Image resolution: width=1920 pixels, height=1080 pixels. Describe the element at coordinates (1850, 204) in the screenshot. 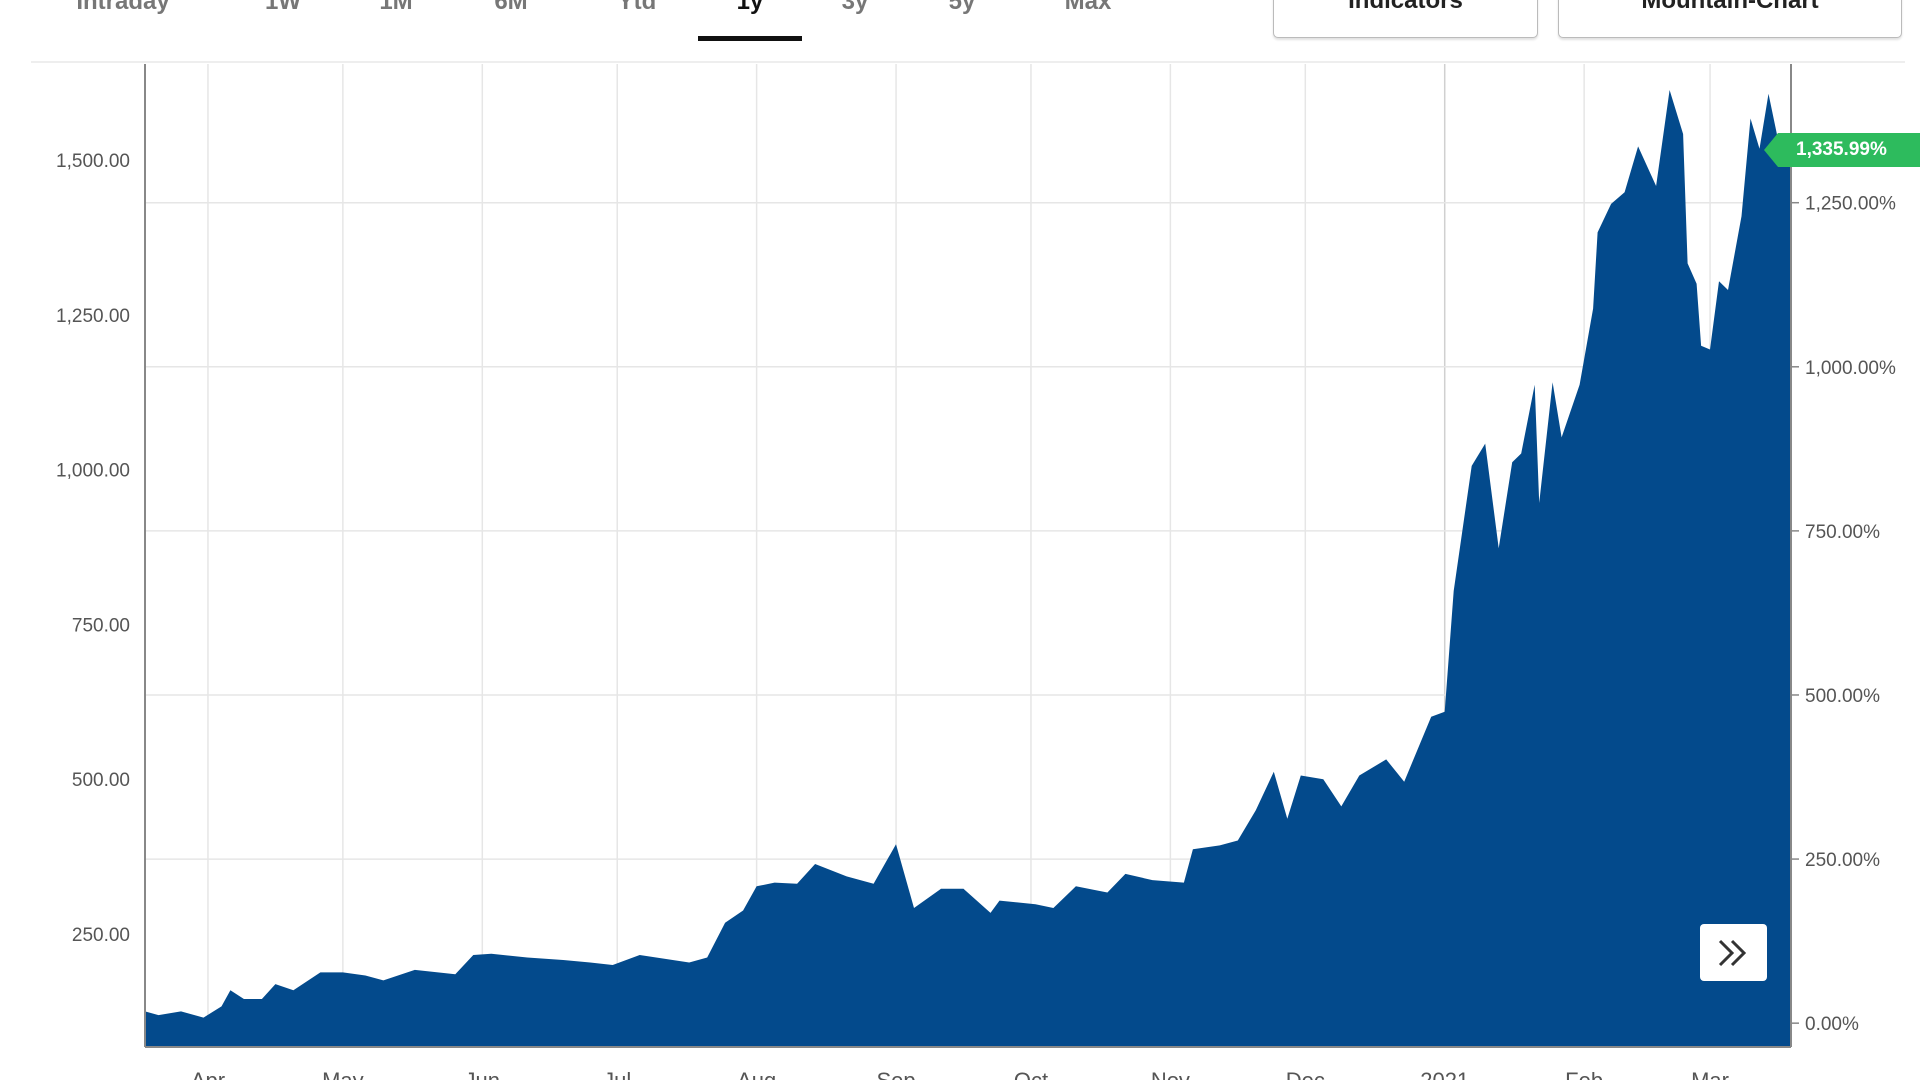

I see `right-tick-label: 1,250.00%` at that location.